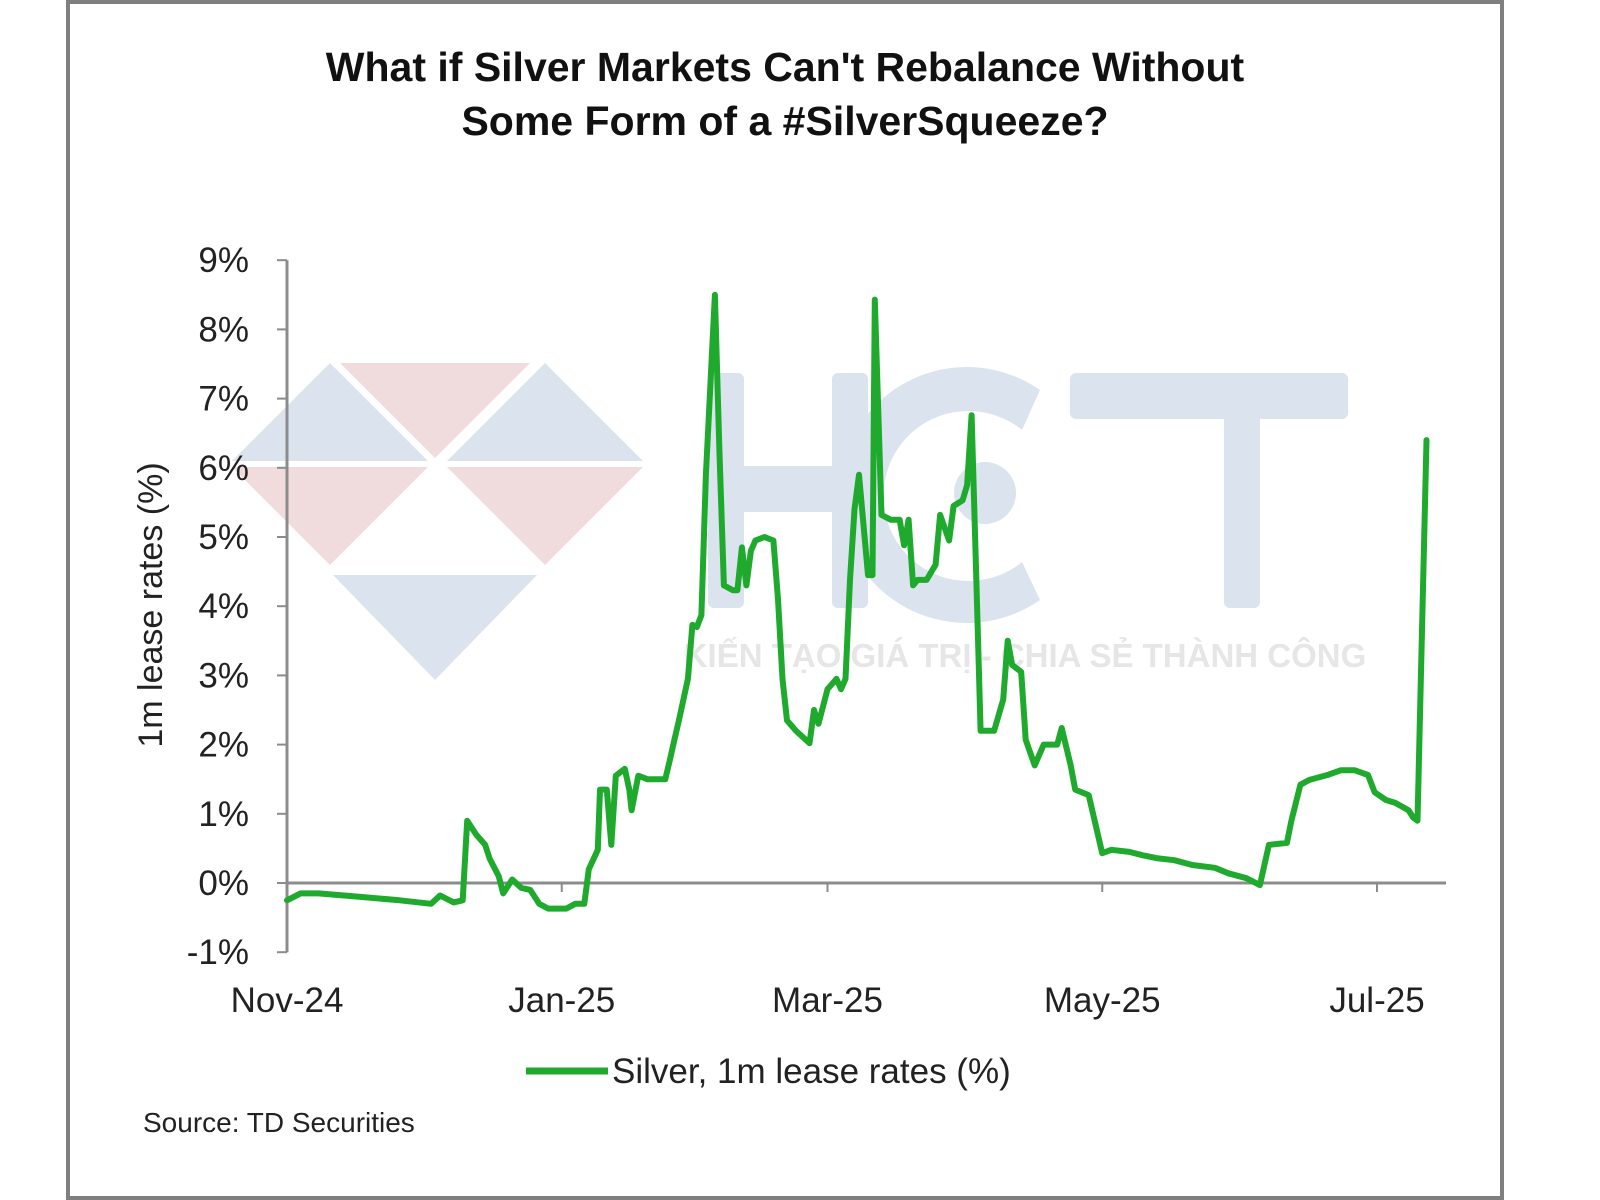 This screenshot has width=1600, height=1200. I want to click on y-tick-label: 4%, so click(223, 606).